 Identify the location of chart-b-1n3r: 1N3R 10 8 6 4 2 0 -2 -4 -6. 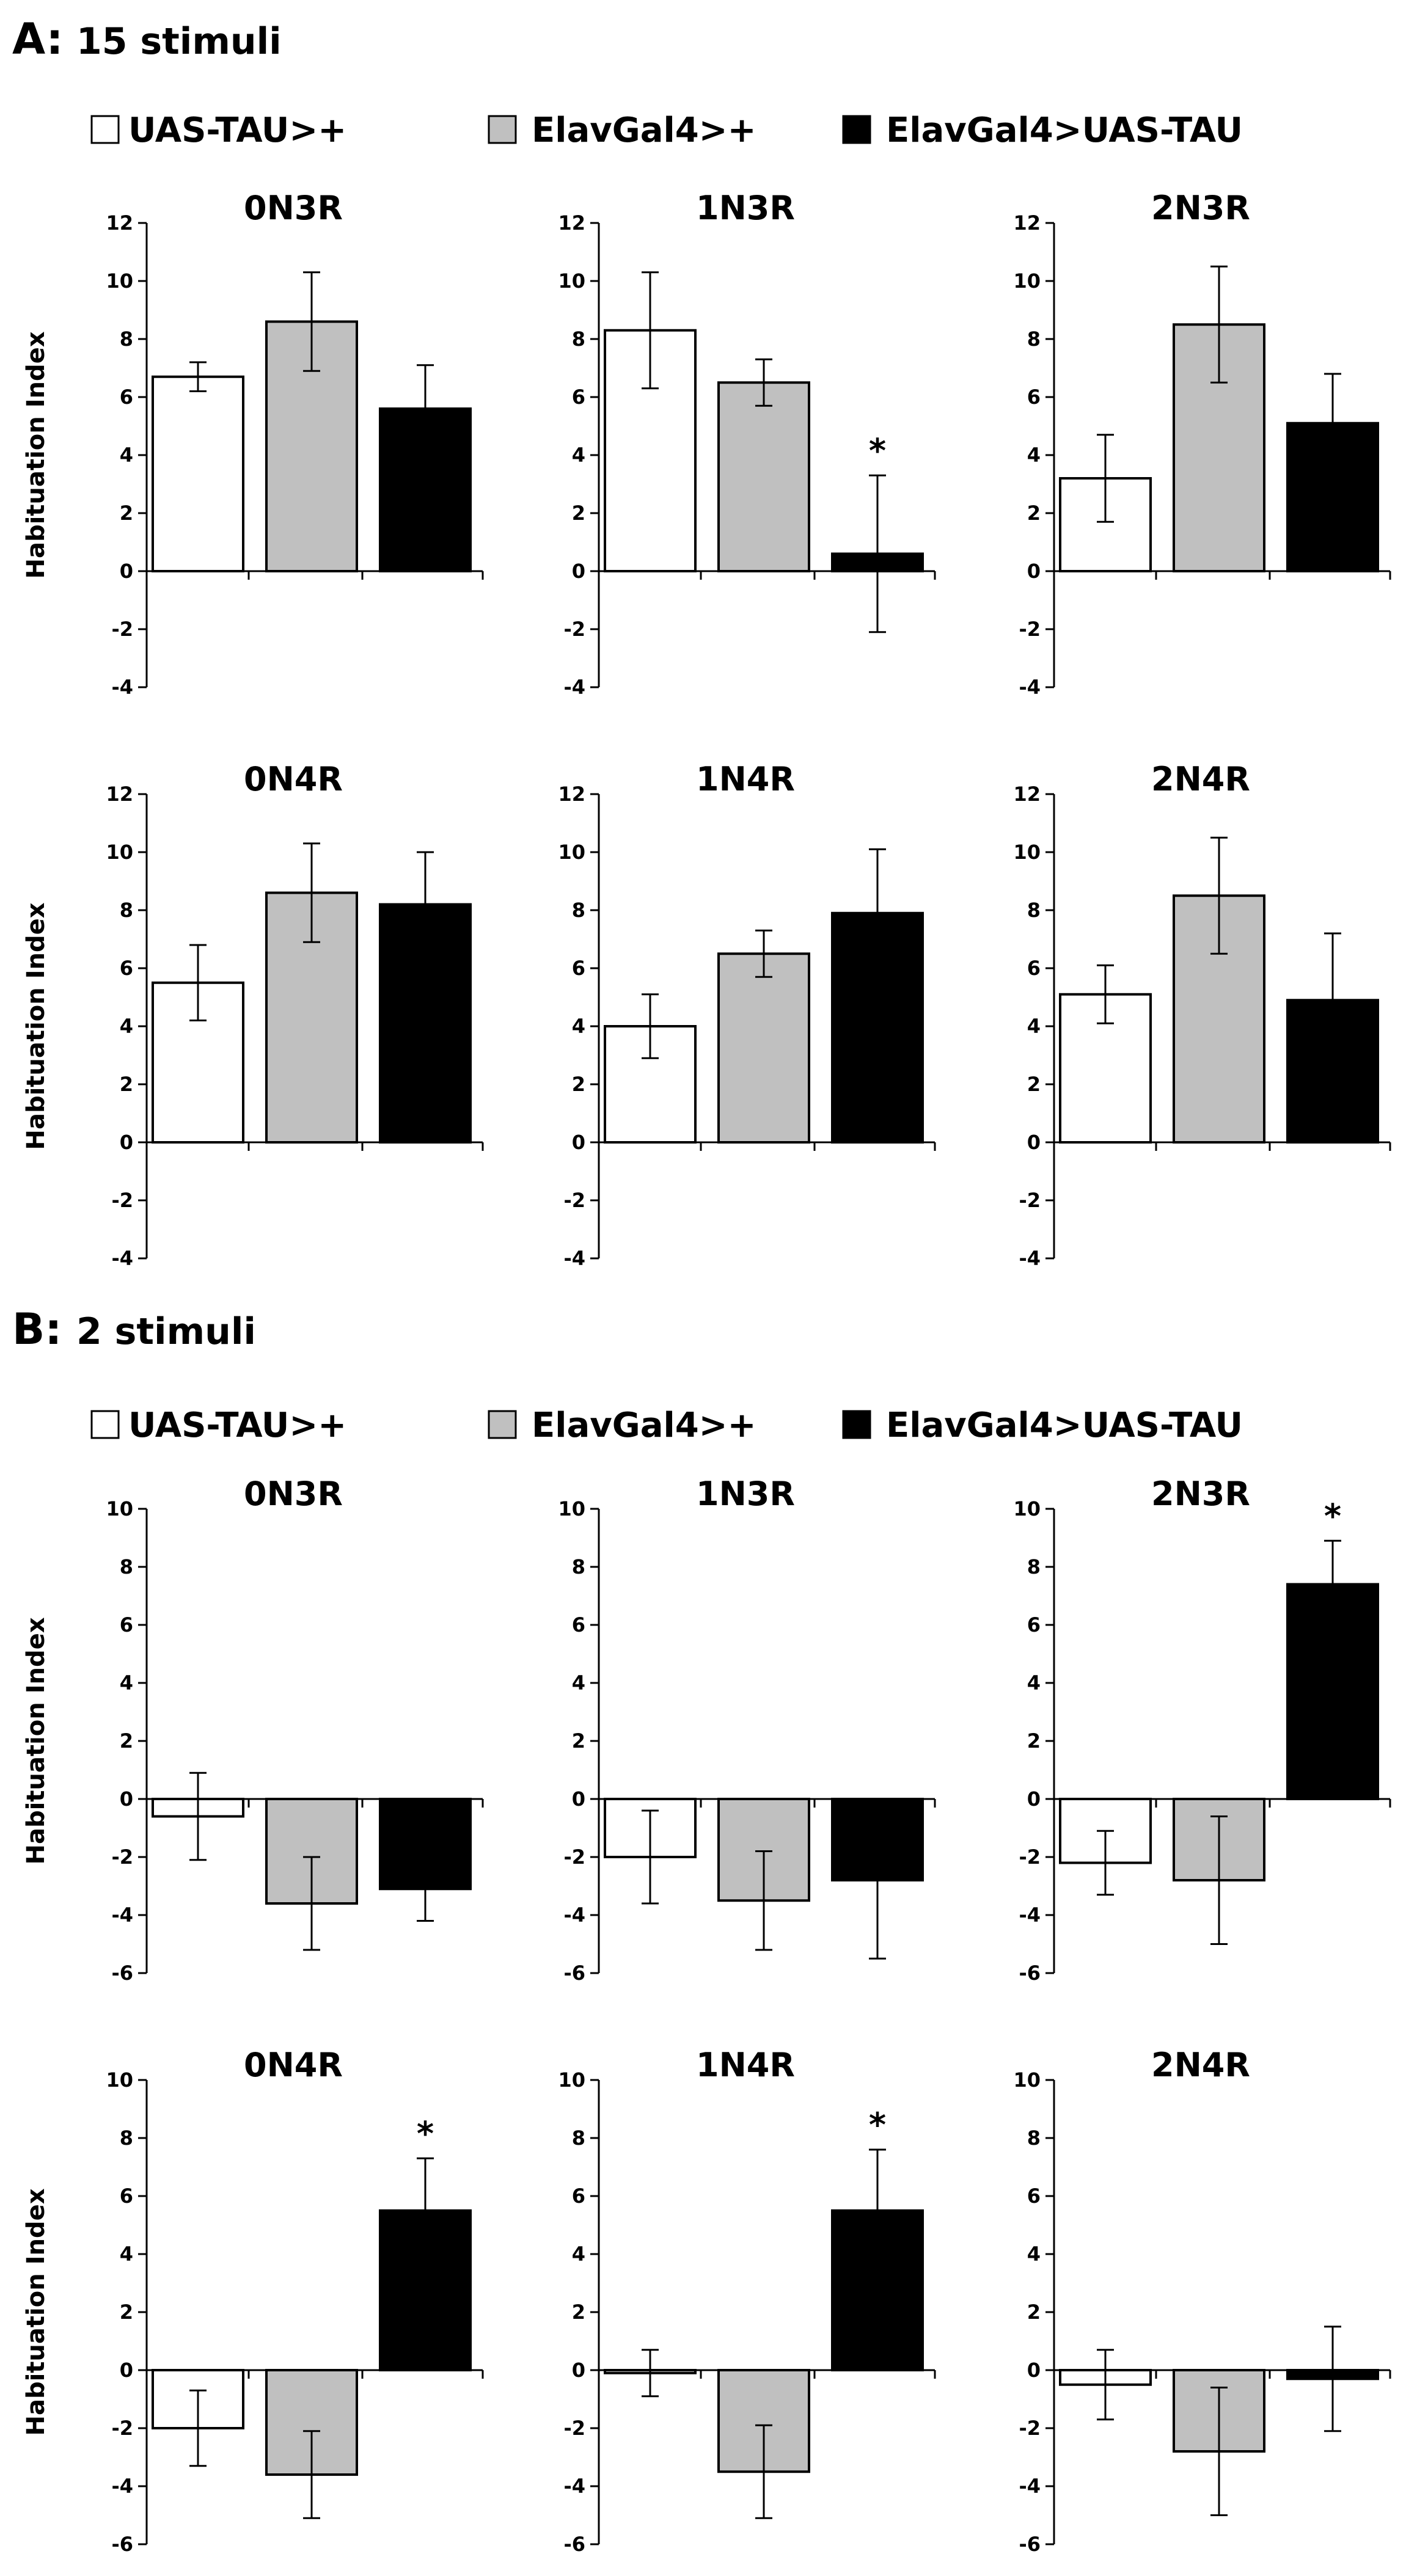
(747, 1730).